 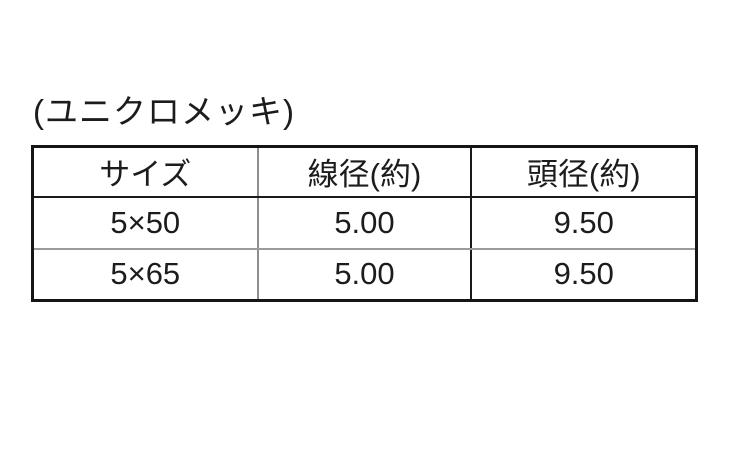 I want to click on table-row: 5×65 5.00 9.50, so click(x=364, y=274).